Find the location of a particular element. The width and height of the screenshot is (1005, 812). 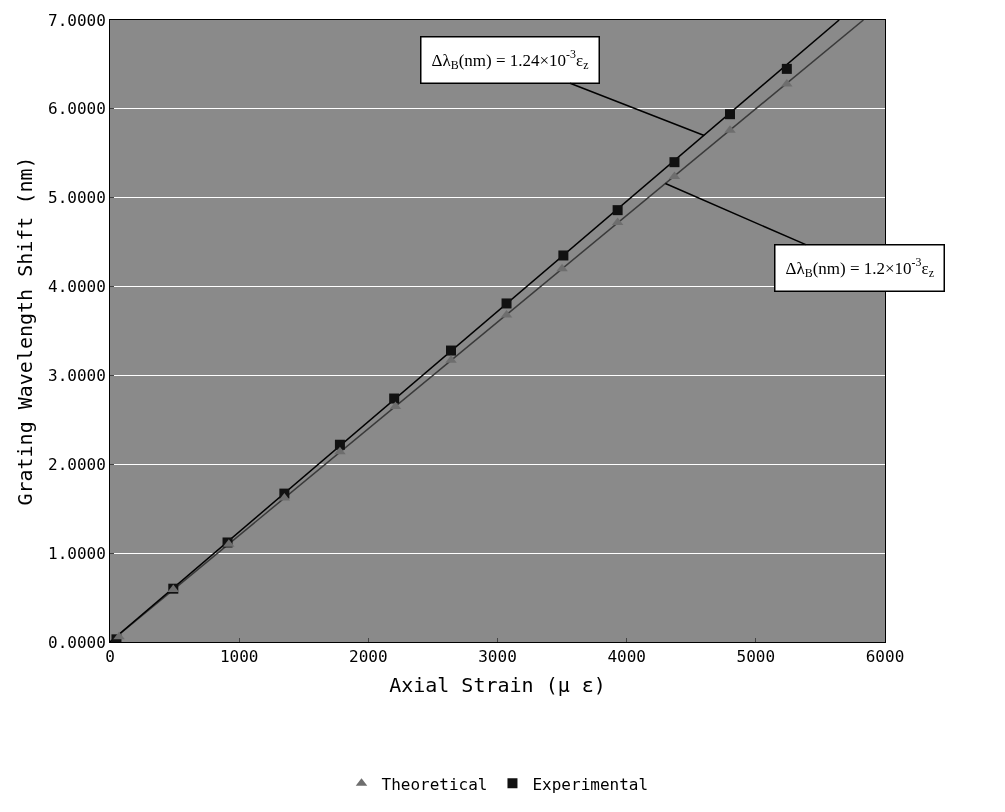

y-tick-label: 6.0000 is located at coordinates (77, 109).